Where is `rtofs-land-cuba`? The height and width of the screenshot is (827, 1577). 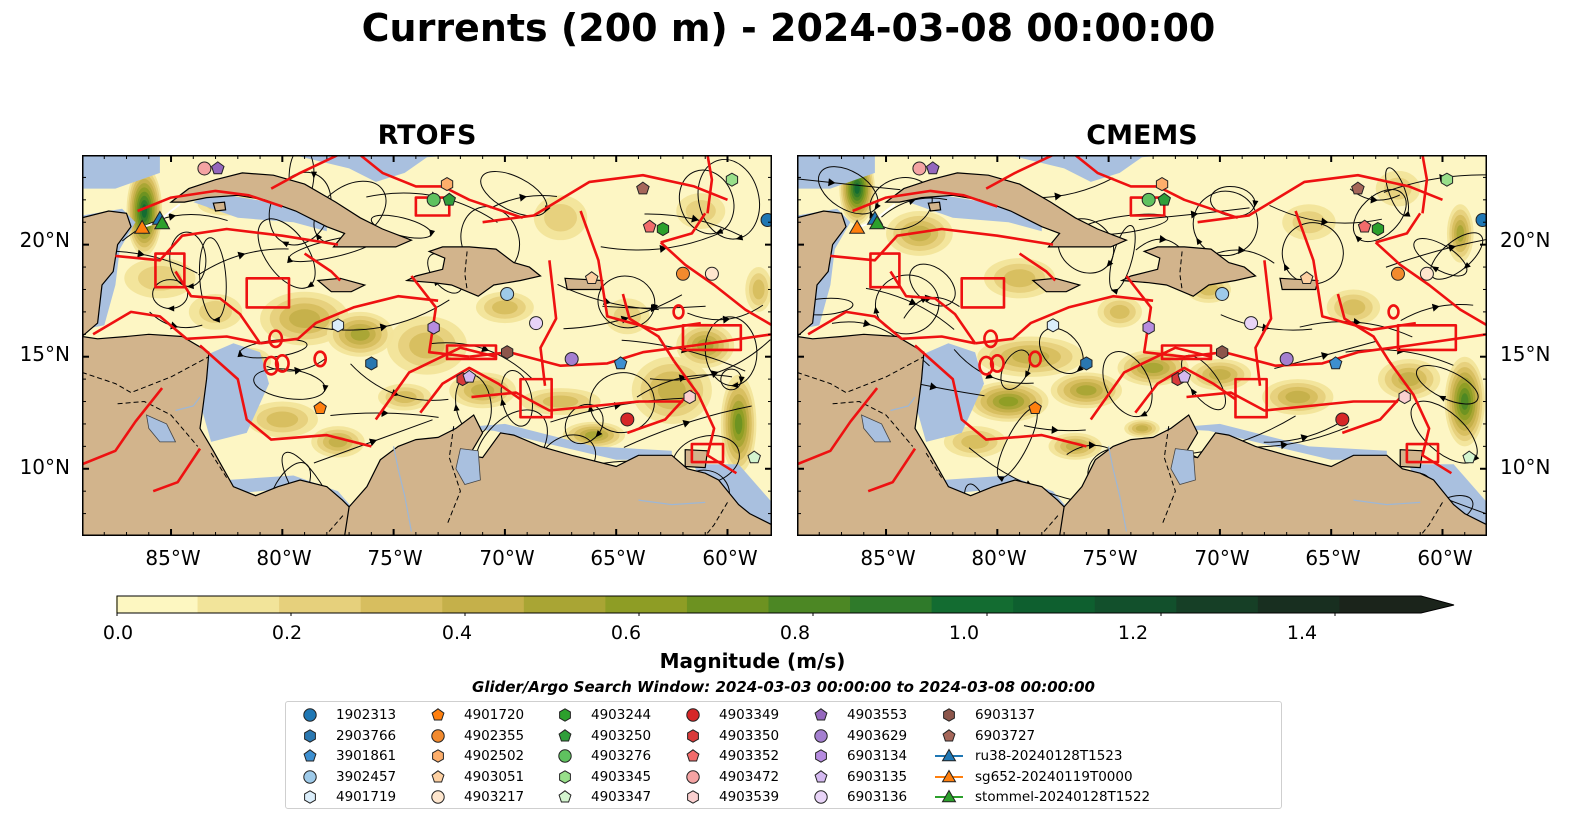 rtofs-land-cuba is located at coordinates (291, 210).